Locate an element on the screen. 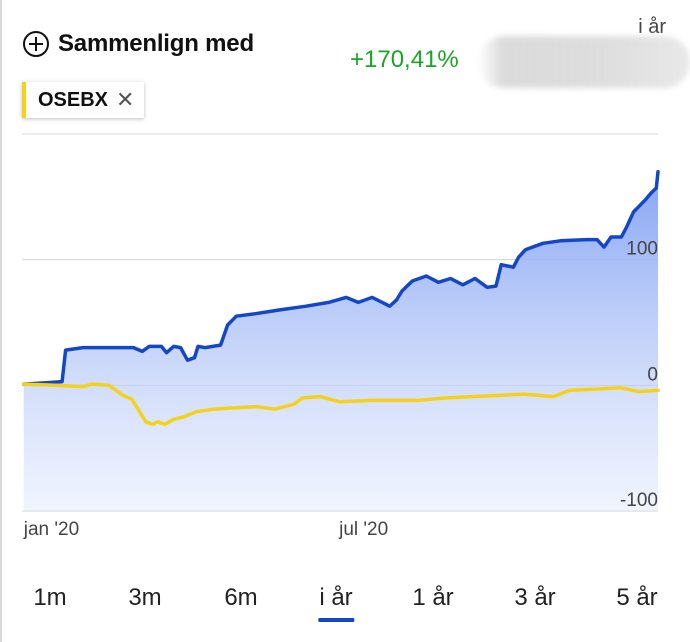 This screenshot has height=642, width=690. period-selector: 1m 3m 6m i år 1 år 3 år 5 år is located at coordinates (345, 609).